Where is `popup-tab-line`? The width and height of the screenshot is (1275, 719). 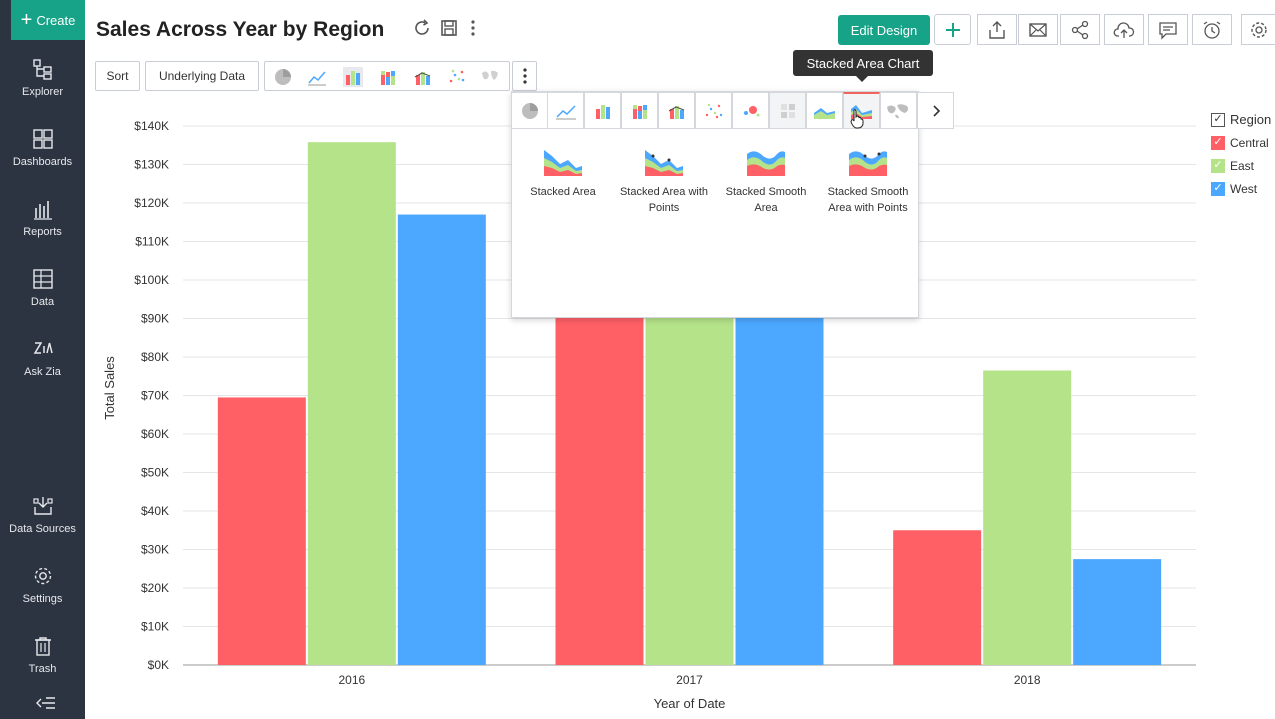
popup-tab-line is located at coordinates (565, 110).